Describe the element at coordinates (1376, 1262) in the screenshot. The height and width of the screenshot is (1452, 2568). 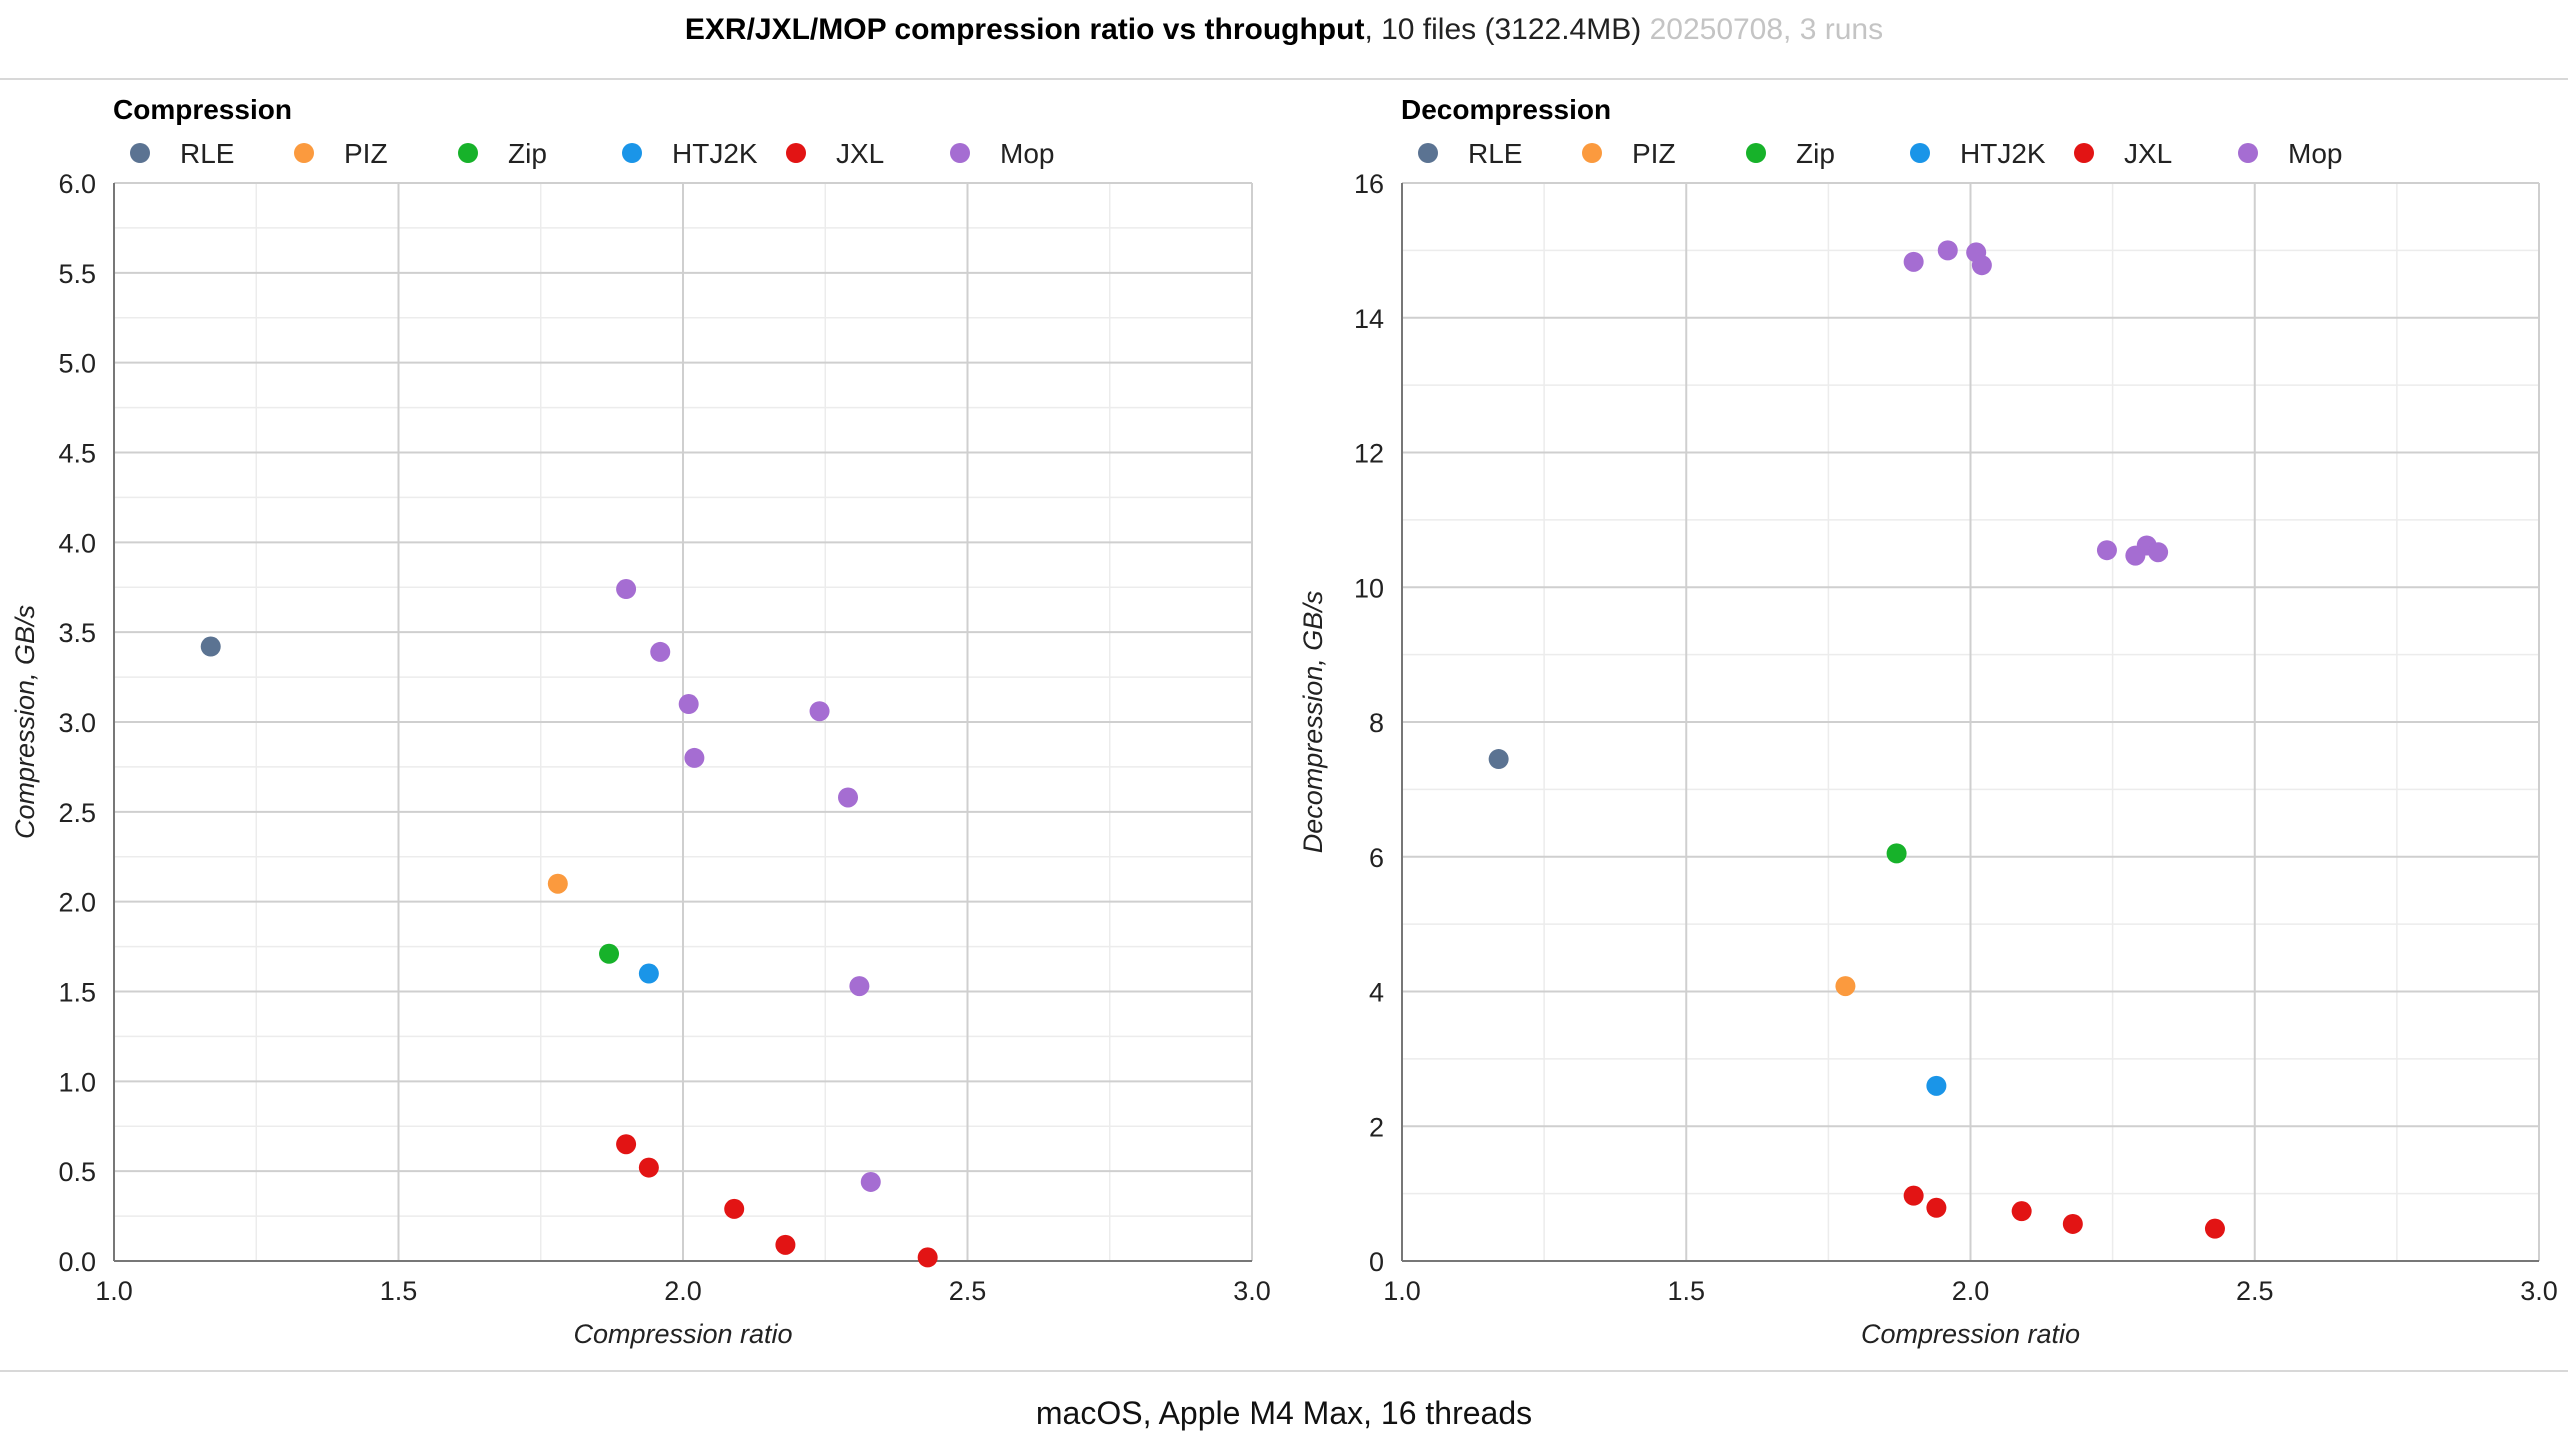
I see `y-tick-label: 0` at that location.